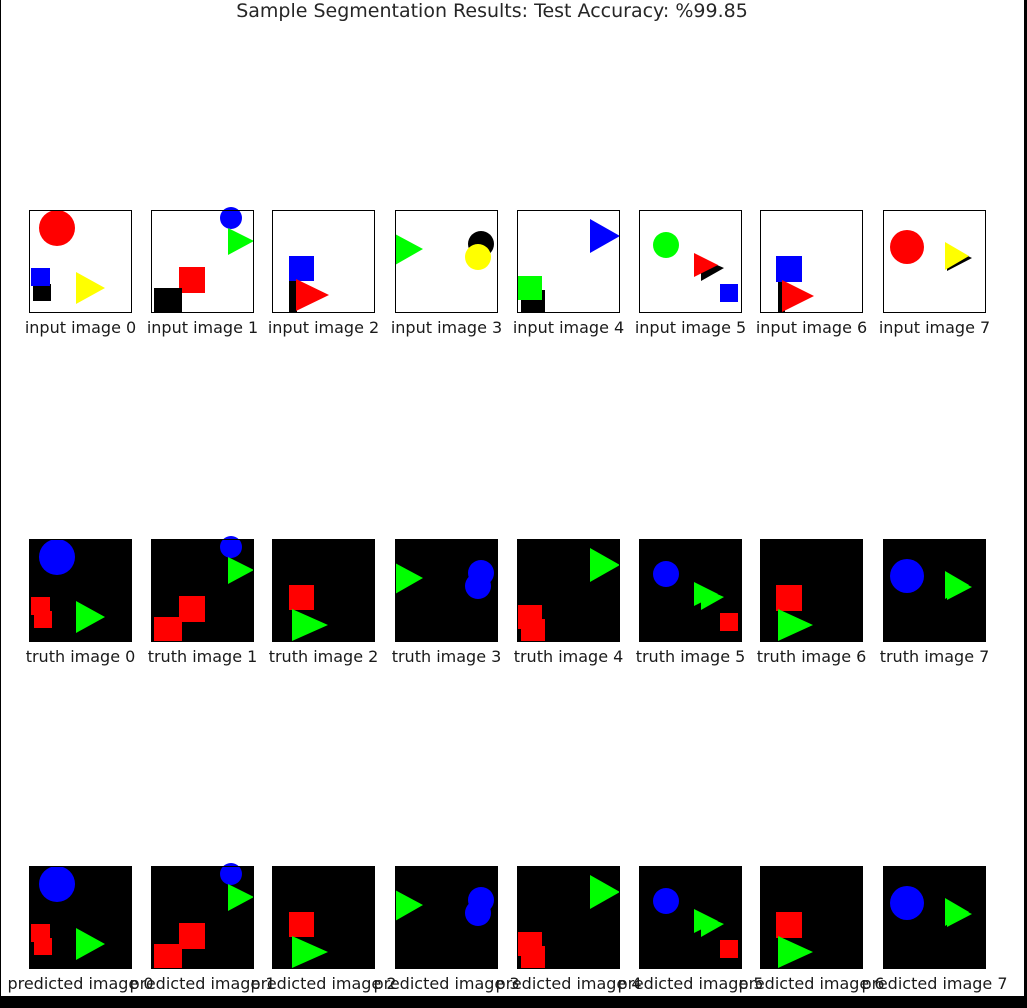  What do you see at coordinates (446, 327) in the screenshot?
I see `input-caption-3: input image 3` at bounding box center [446, 327].